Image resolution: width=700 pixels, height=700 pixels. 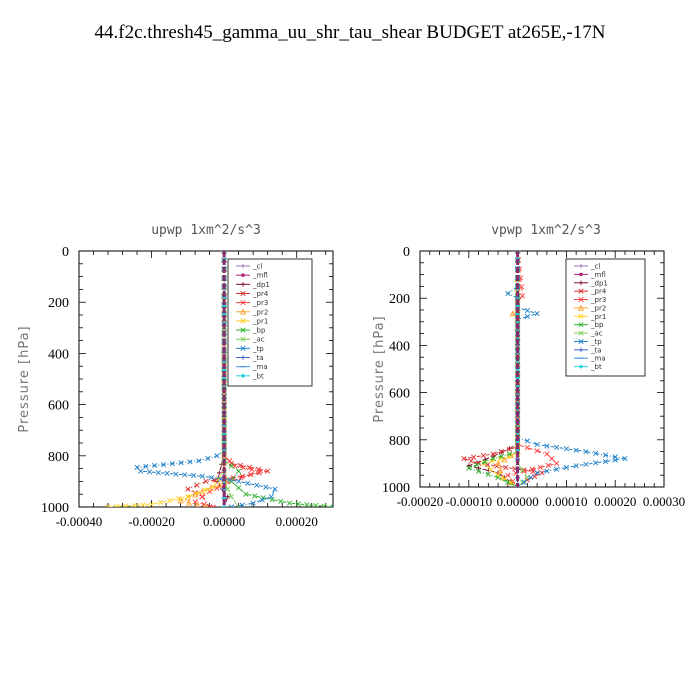 What do you see at coordinates (396, 488) in the screenshot?
I see `y-tick-label: 1000` at bounding box center [396, 488].